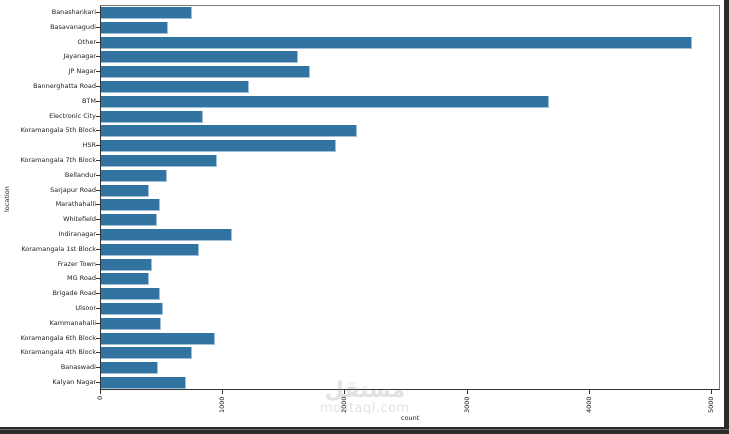 The image size is (729, 434). What do you see at coordinates (58, 130) in the screenshot?
I see `y-tick-label: Koramangala 5th Block` at bounding box center [58, 130].